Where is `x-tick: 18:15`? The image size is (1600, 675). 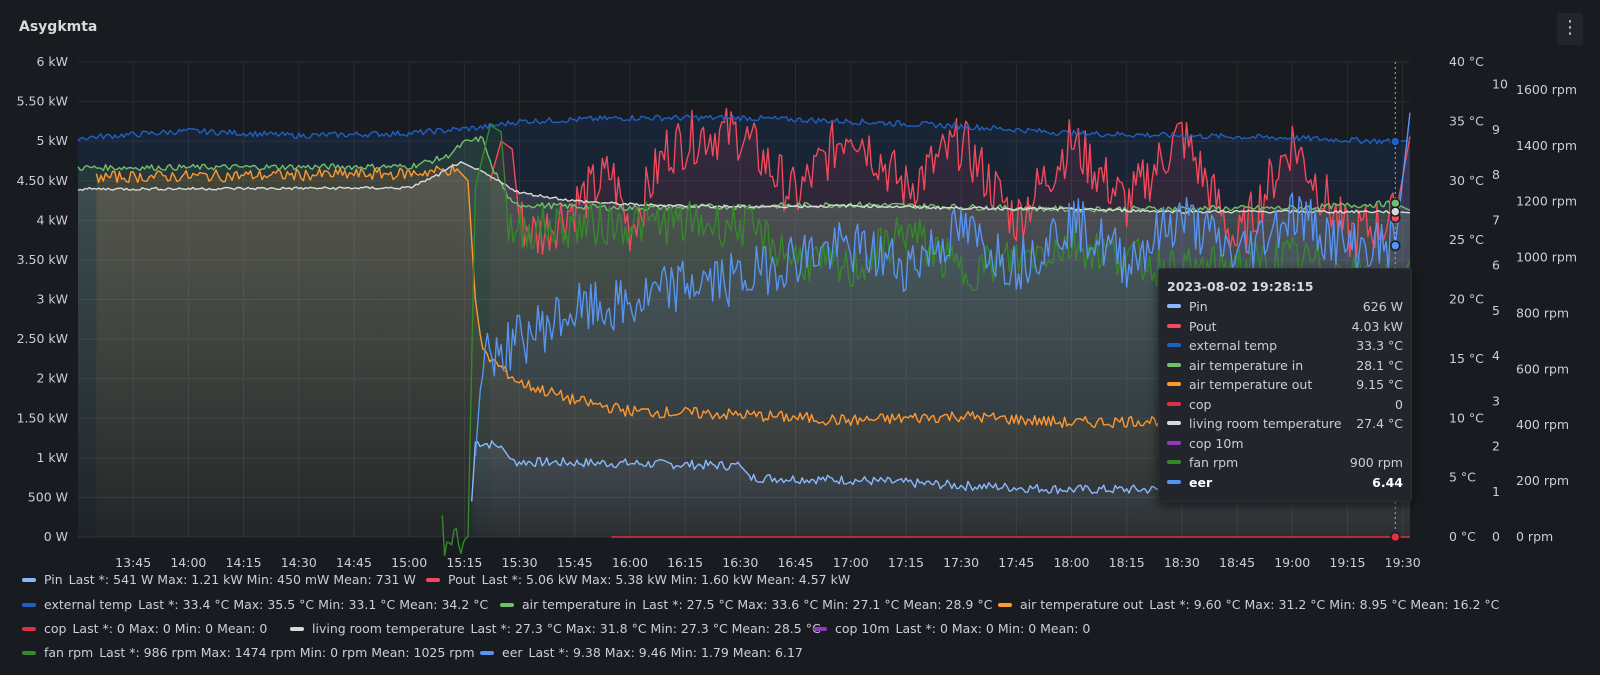 x-tick: 18:15 is located at coordinates (1127, 562).